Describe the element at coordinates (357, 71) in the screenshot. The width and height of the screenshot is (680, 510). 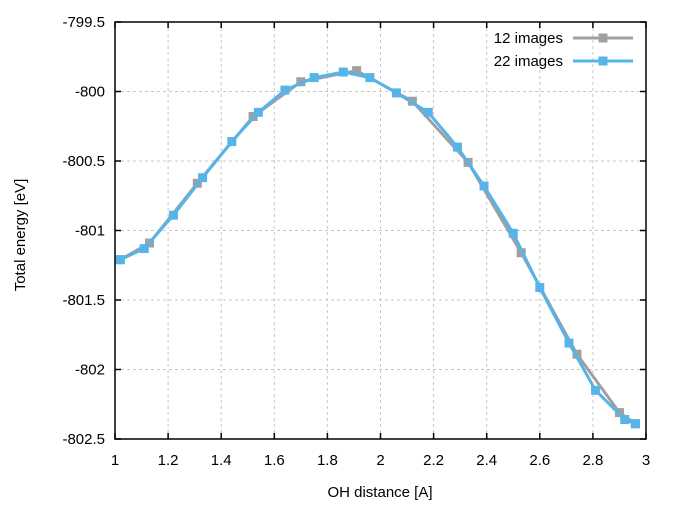
I see `series-marker-12-images` at that location.